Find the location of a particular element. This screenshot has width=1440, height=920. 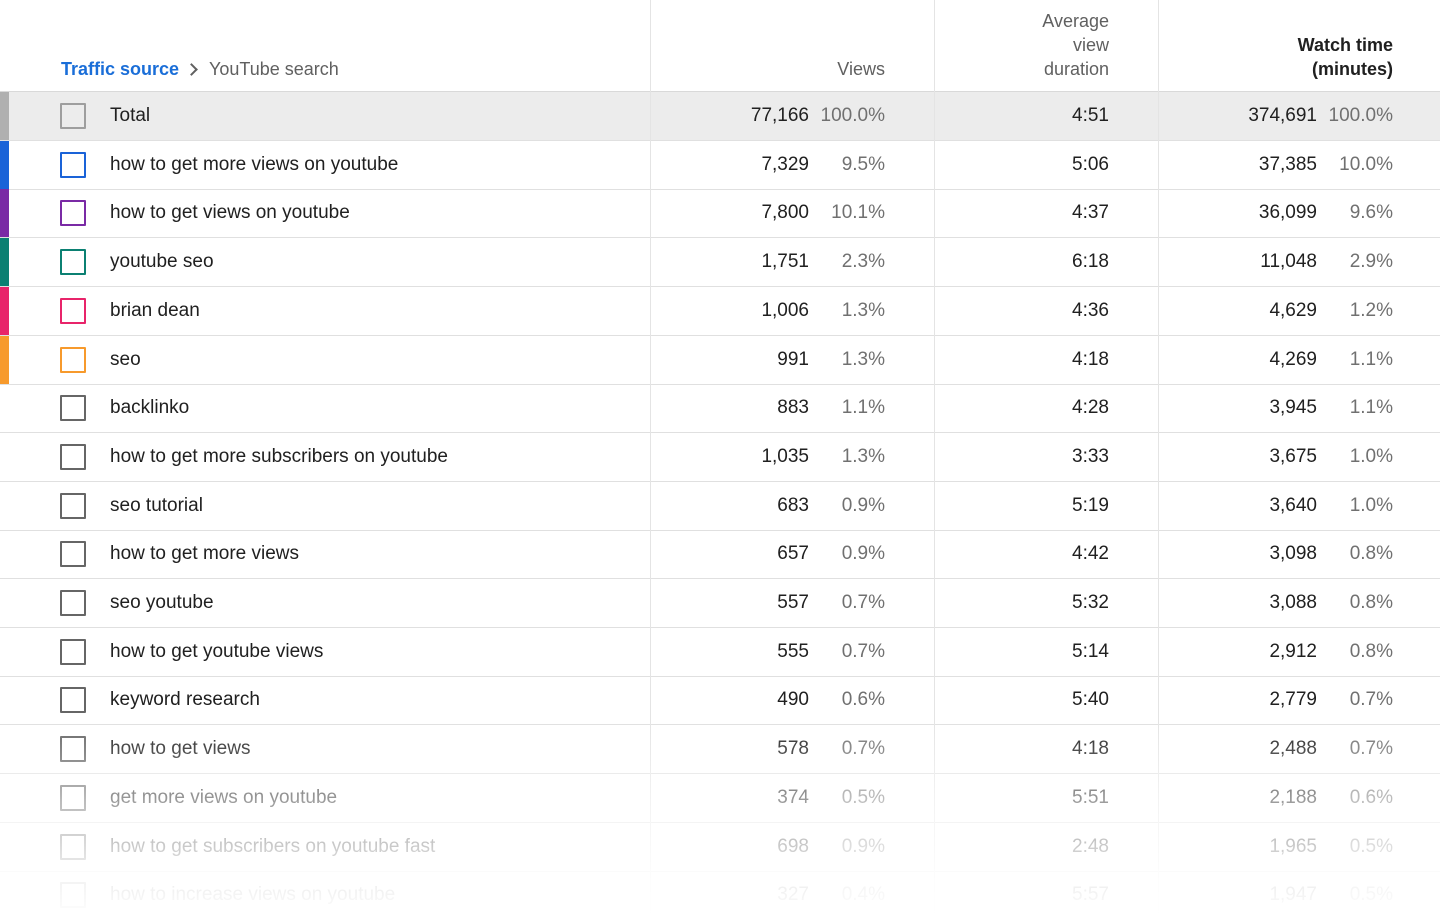

row-label: seo youtube is located at coordinates (162, 602).